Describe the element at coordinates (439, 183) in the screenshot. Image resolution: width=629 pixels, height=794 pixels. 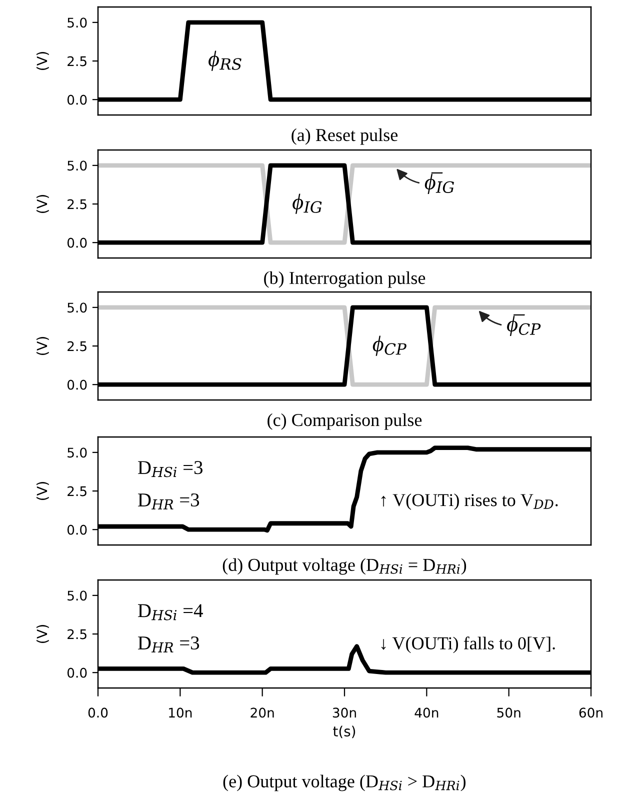
I see `series-label: ϕ̅$_{IG}$` at that location.